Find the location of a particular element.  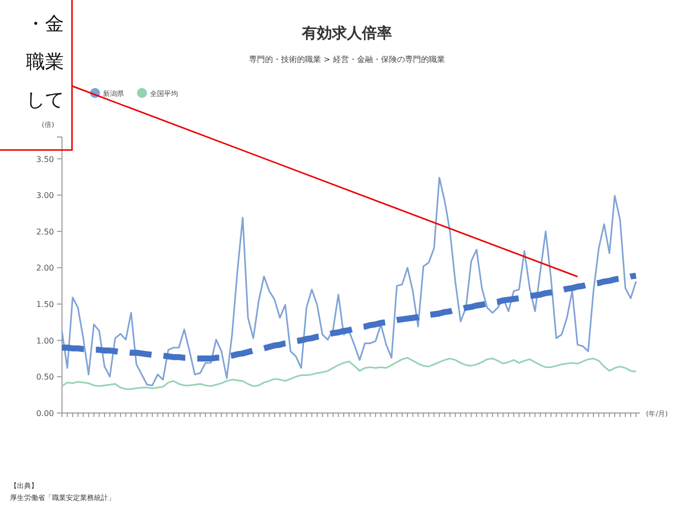

y-tick-label: 3.50 is located at coordinates (45, 159).